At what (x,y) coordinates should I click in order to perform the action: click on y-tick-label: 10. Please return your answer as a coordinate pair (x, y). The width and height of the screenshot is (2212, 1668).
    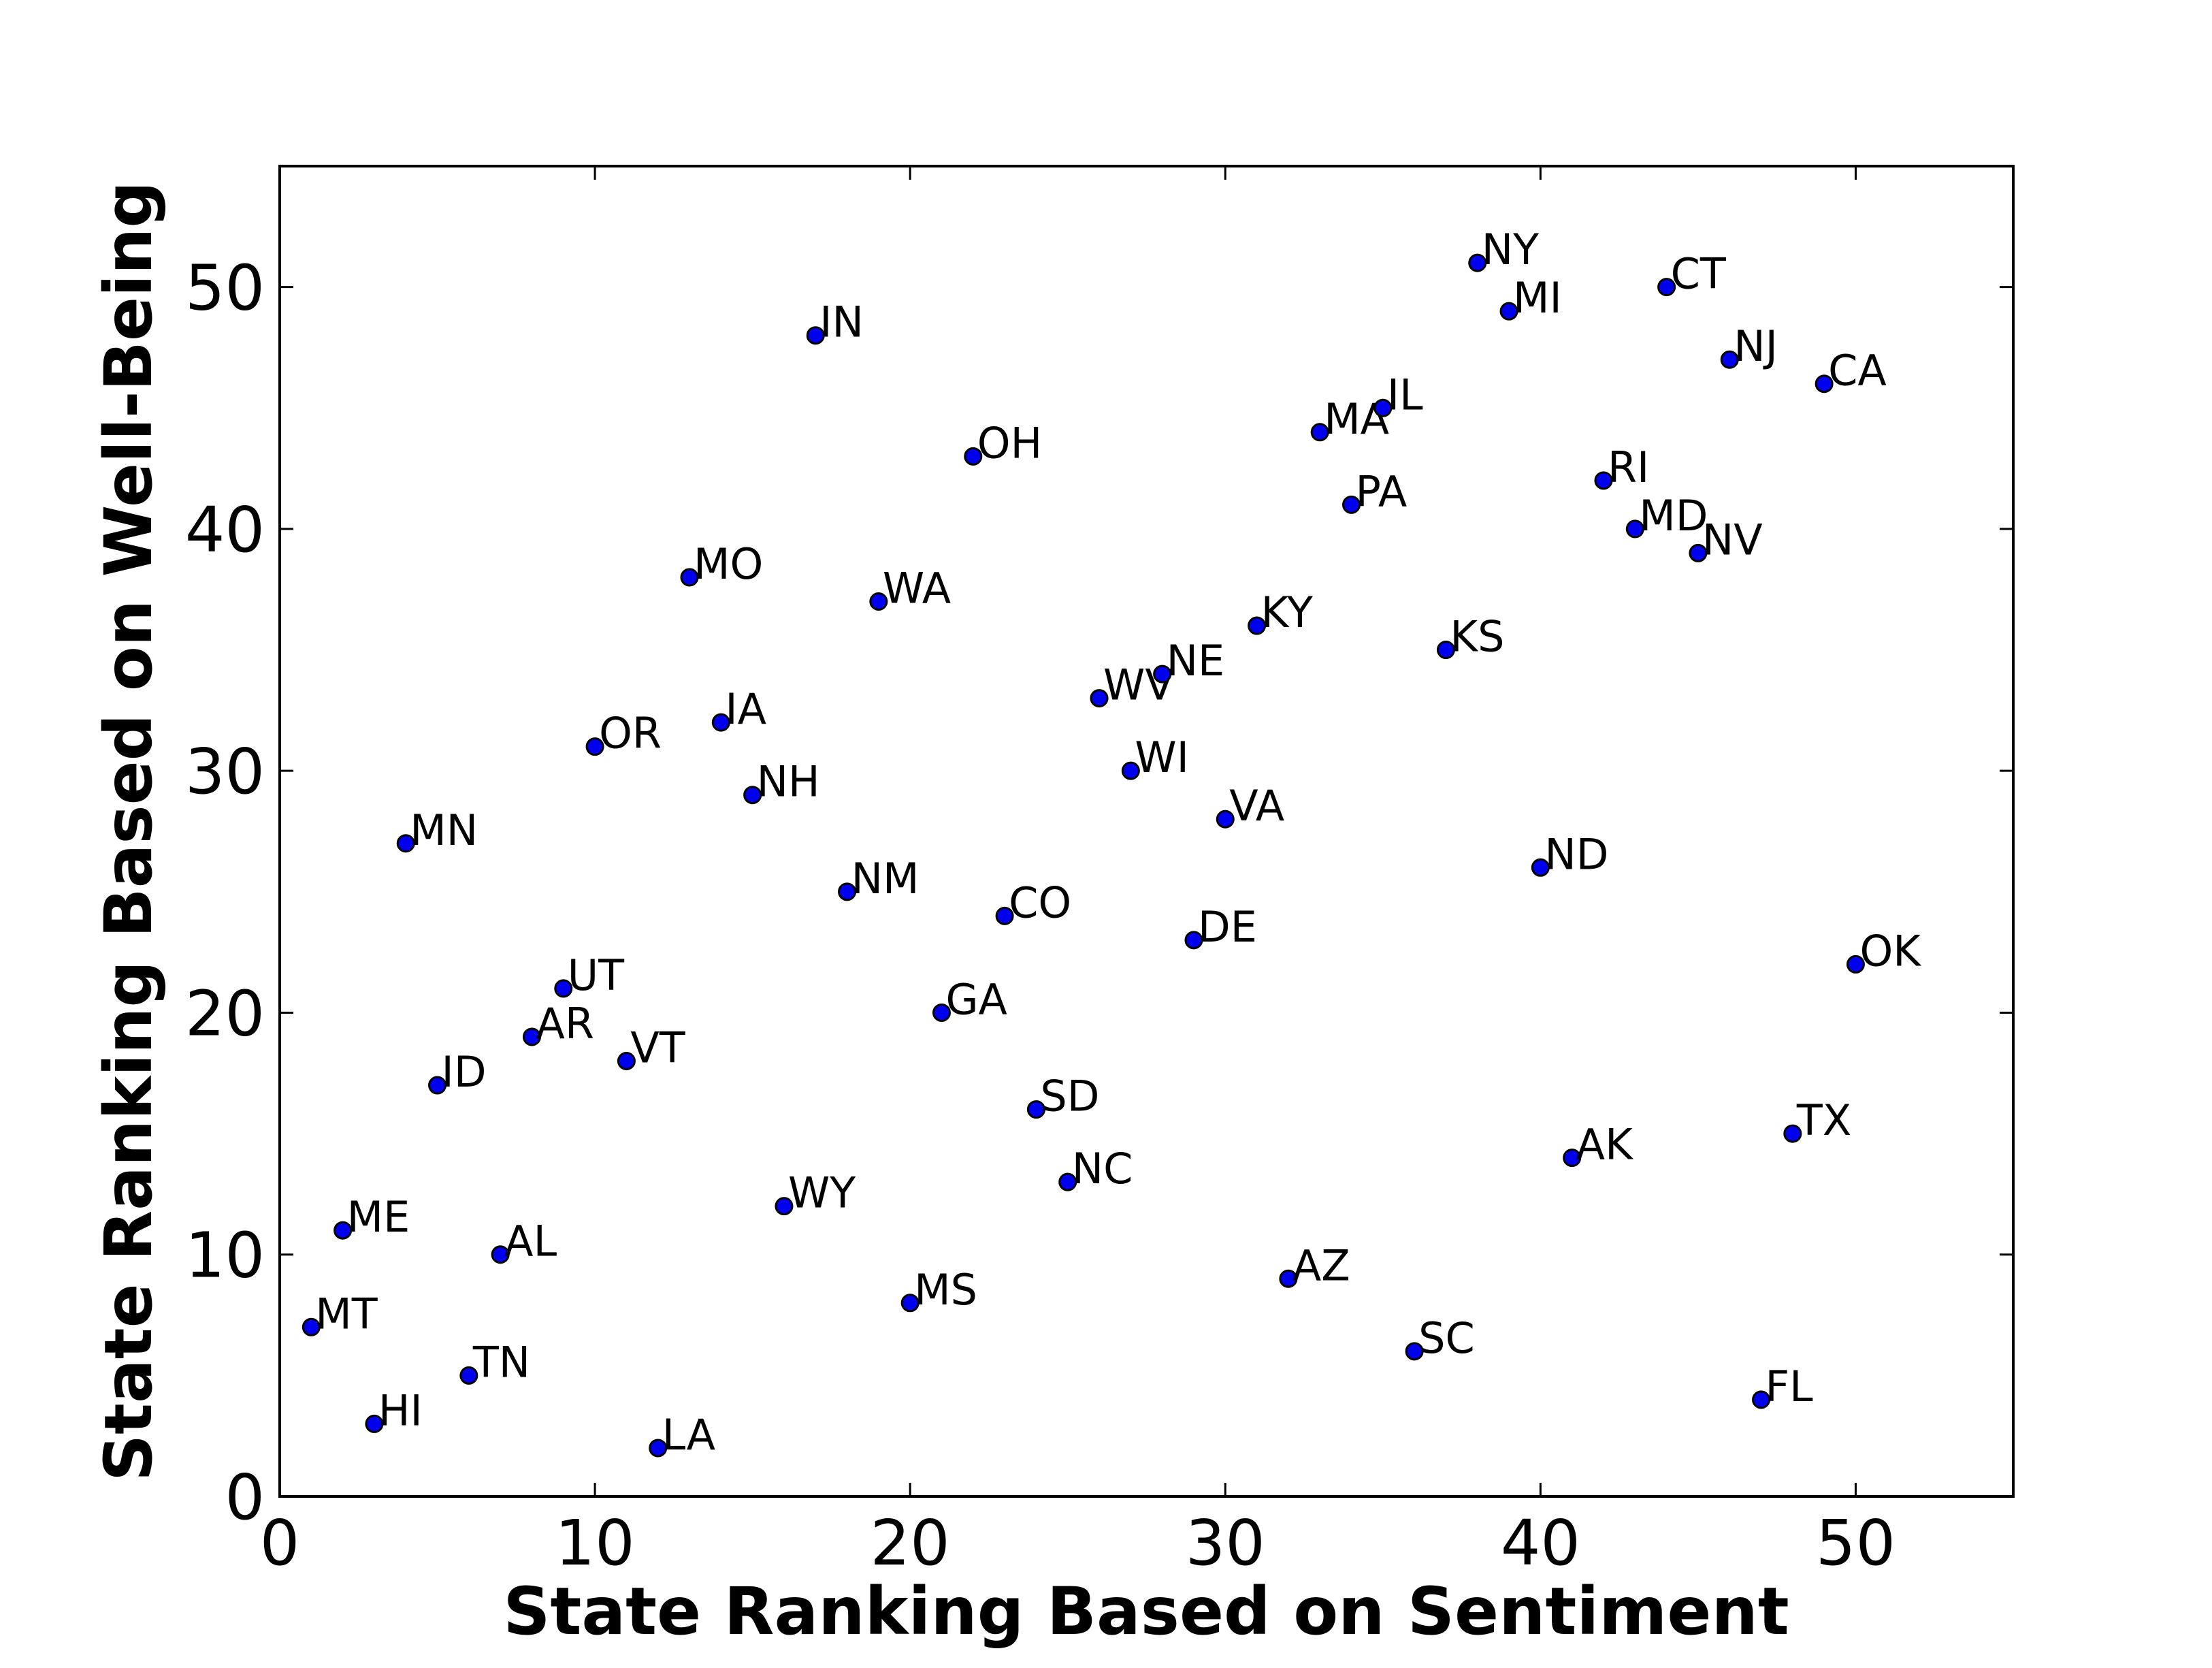
    Looking at the image, I should click on (225, 1255).